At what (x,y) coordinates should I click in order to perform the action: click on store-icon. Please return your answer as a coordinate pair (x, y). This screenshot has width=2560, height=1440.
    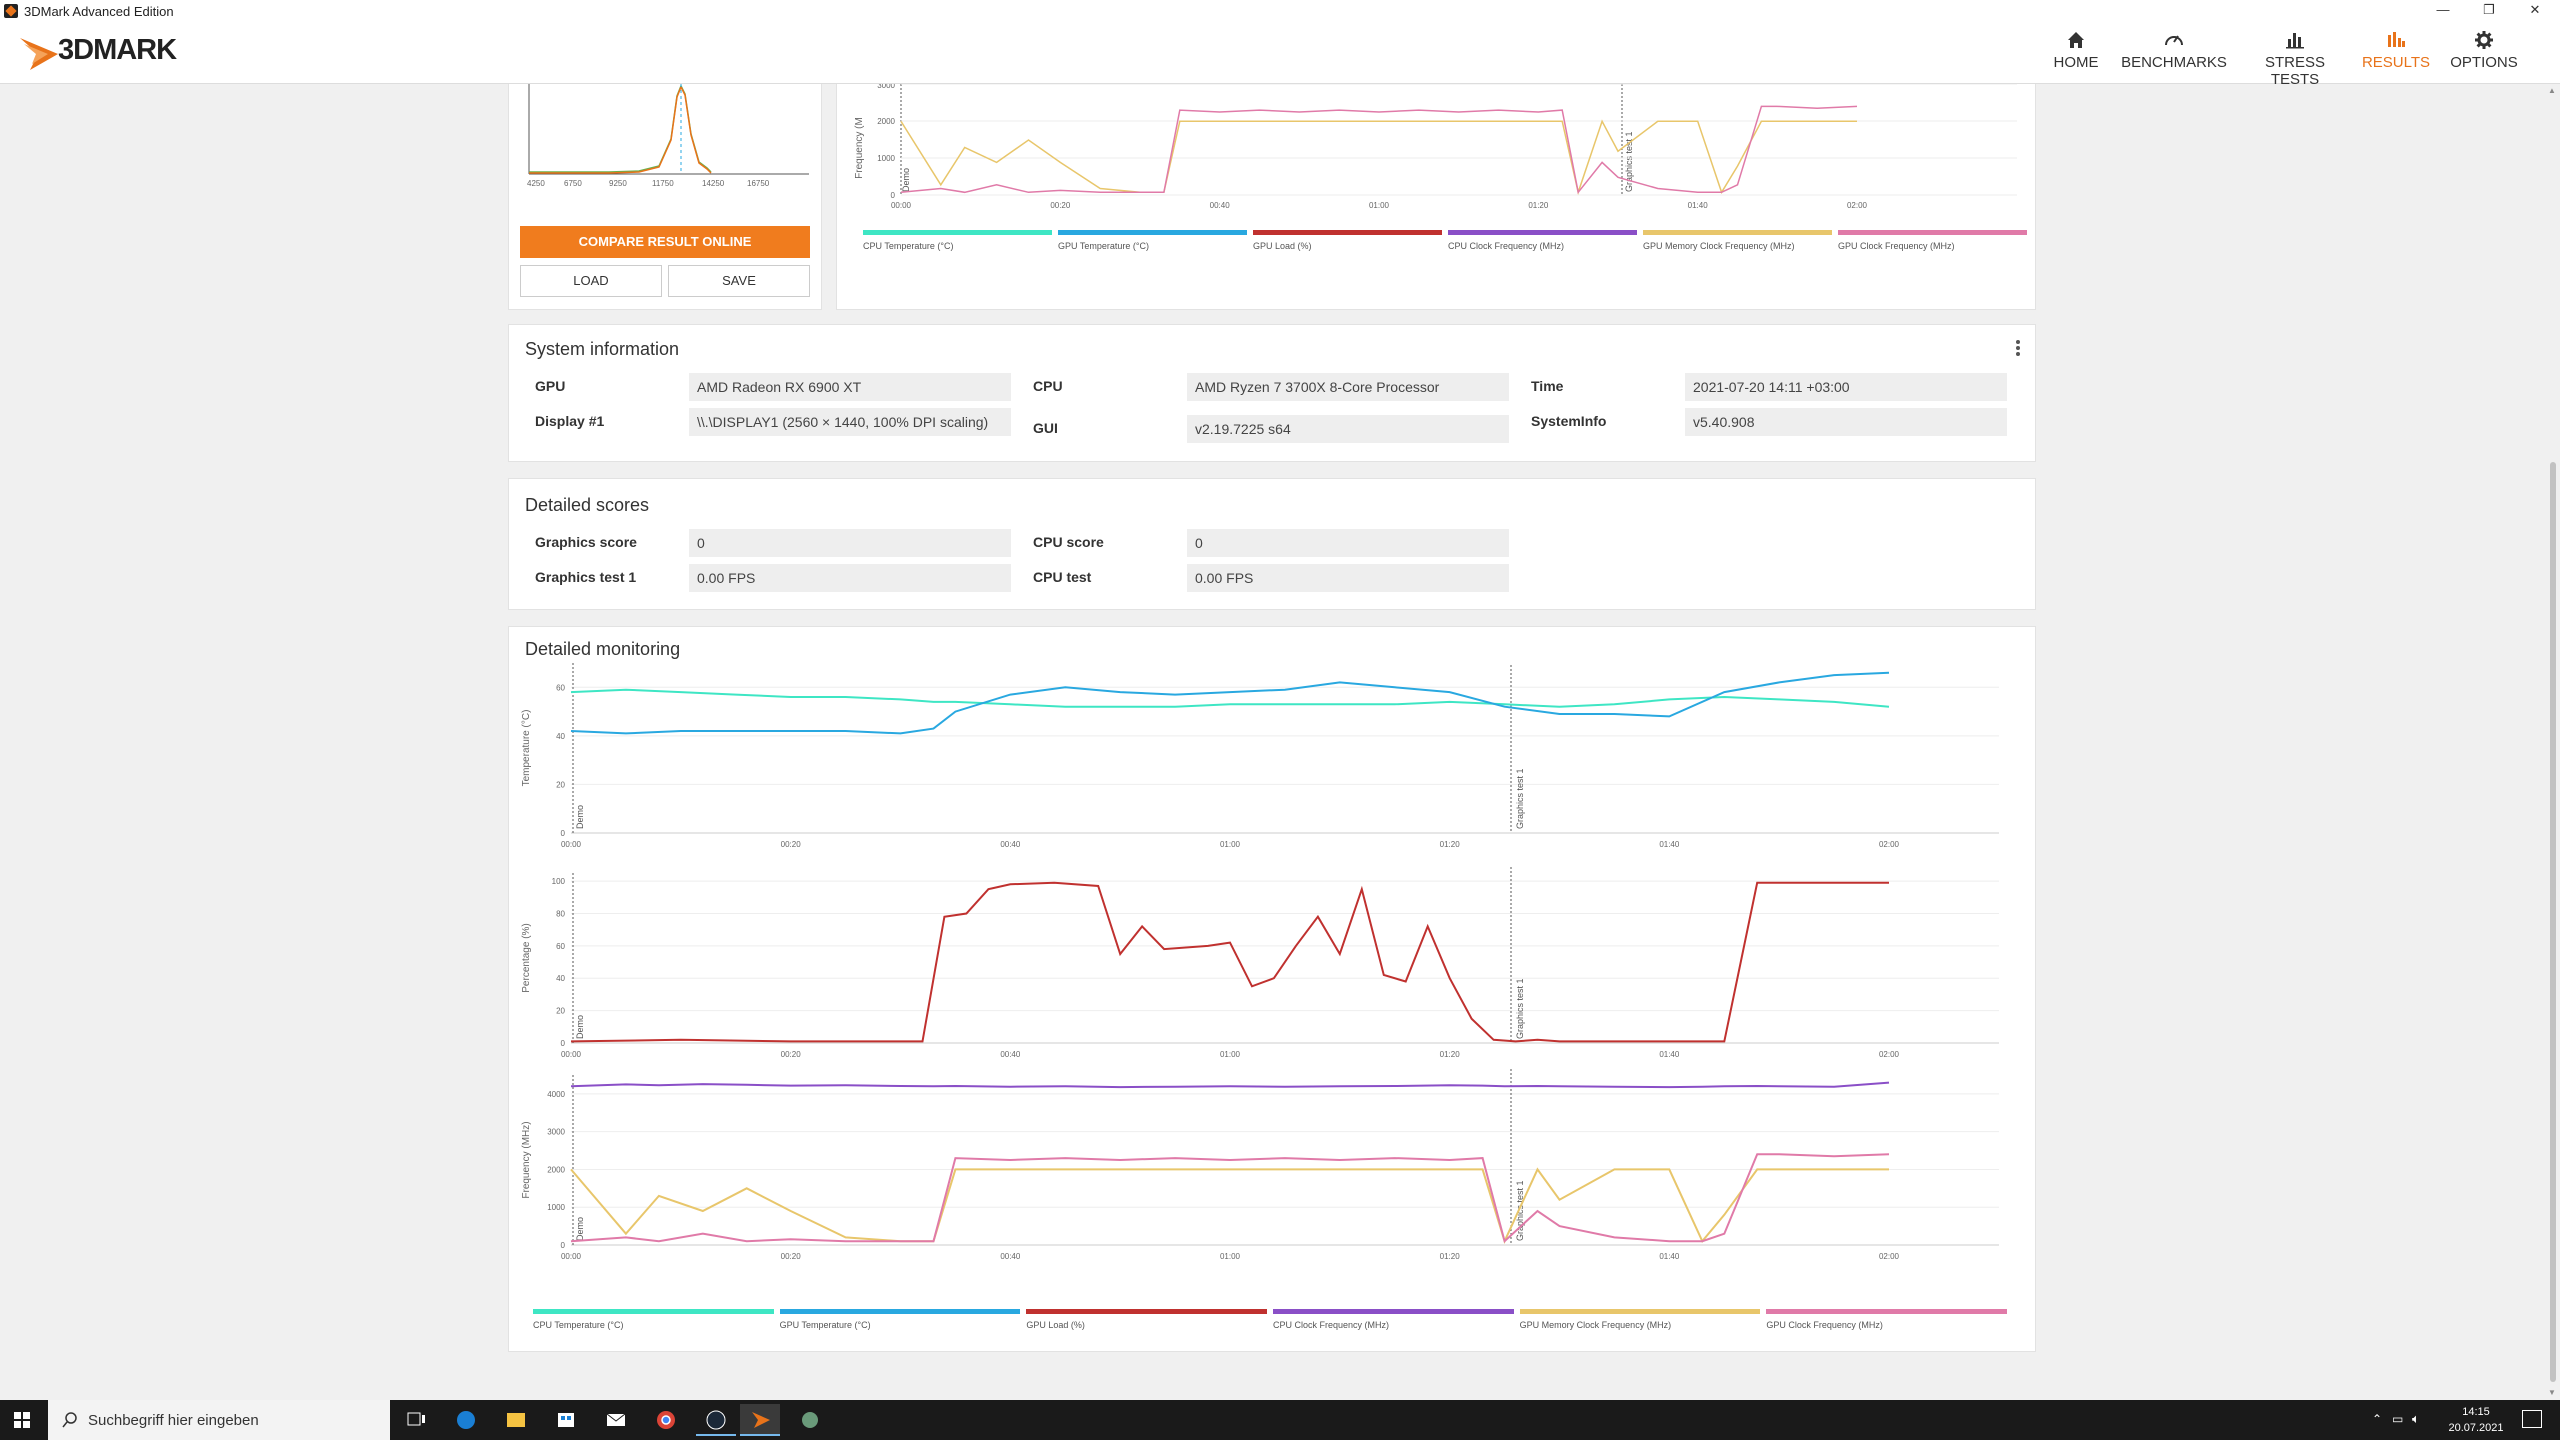
    Looking at the image, I should click on (566, 1420).